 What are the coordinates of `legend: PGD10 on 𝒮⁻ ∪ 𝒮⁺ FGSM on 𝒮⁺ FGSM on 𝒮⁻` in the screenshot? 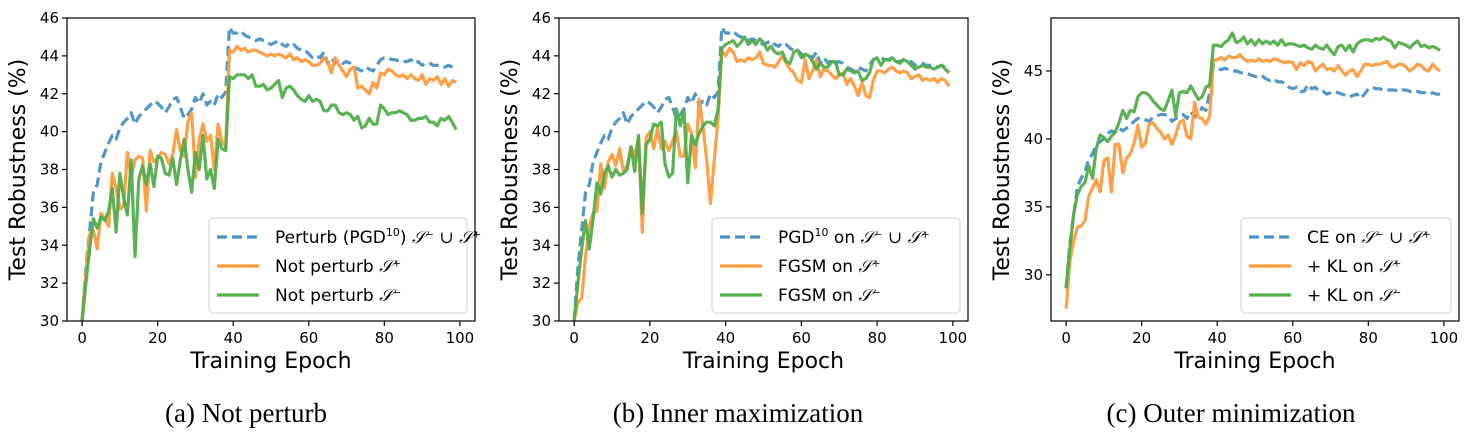 It's located at (836, 265).